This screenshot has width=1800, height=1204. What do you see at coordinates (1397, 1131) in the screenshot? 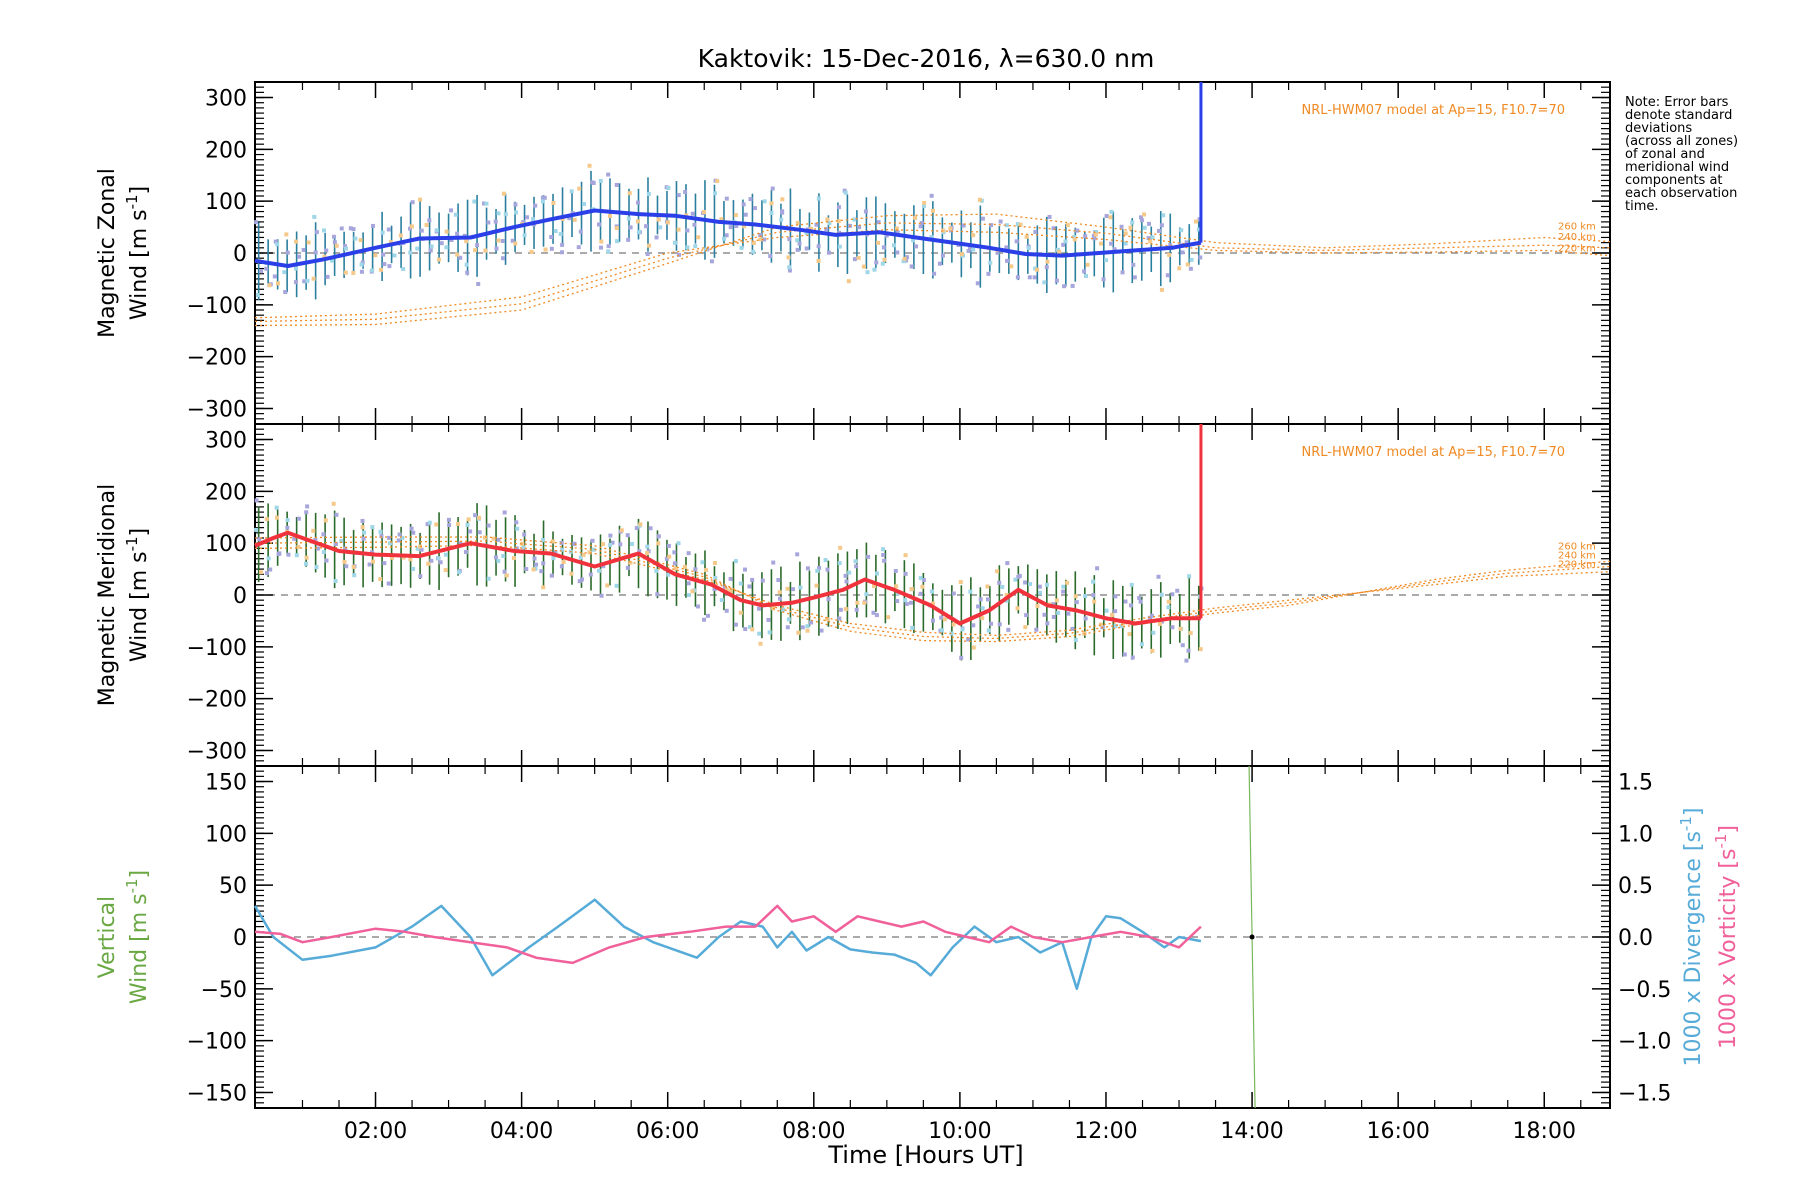
I see `x-tick-label: 16:00` at bounding box center [1397, 1131].